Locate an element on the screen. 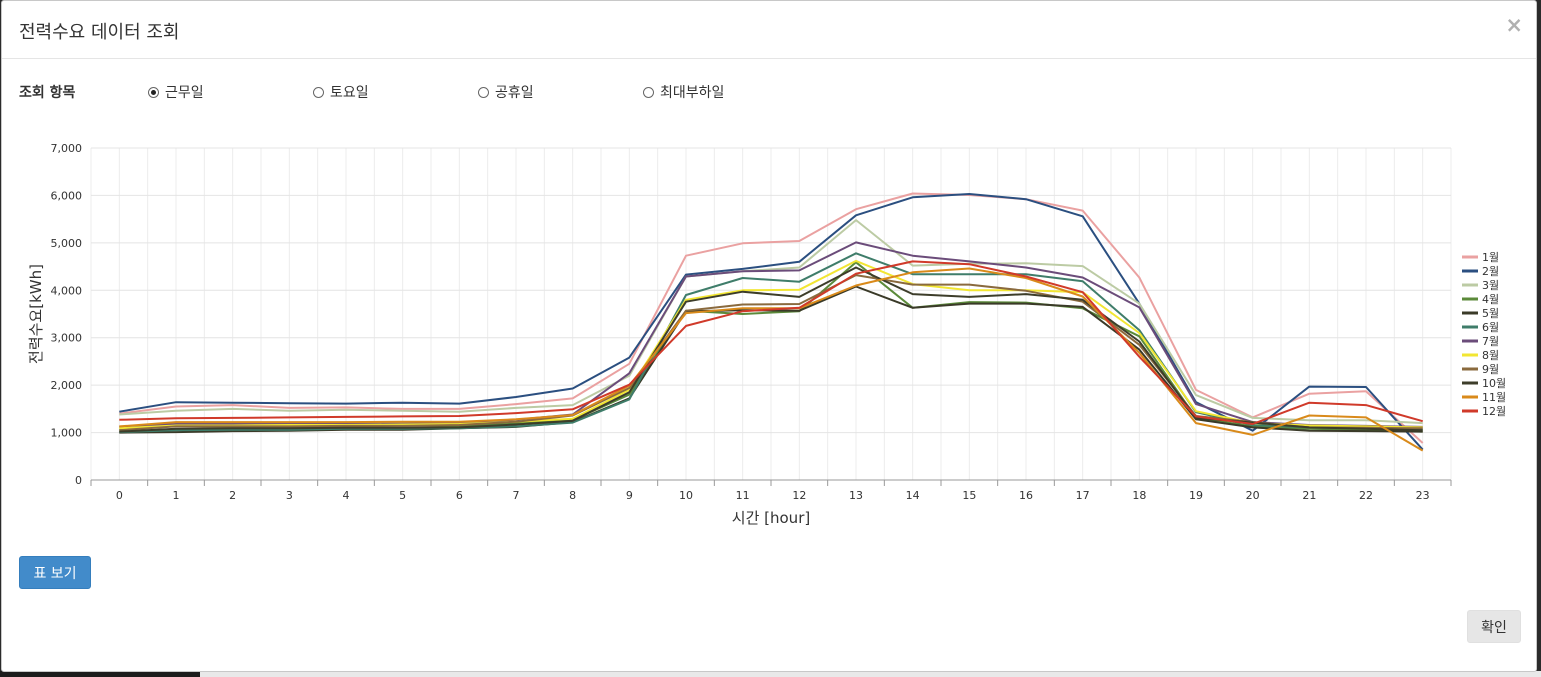  dialog-title: 전력수요 데이터 조회 is located at coordinates (99, 32).